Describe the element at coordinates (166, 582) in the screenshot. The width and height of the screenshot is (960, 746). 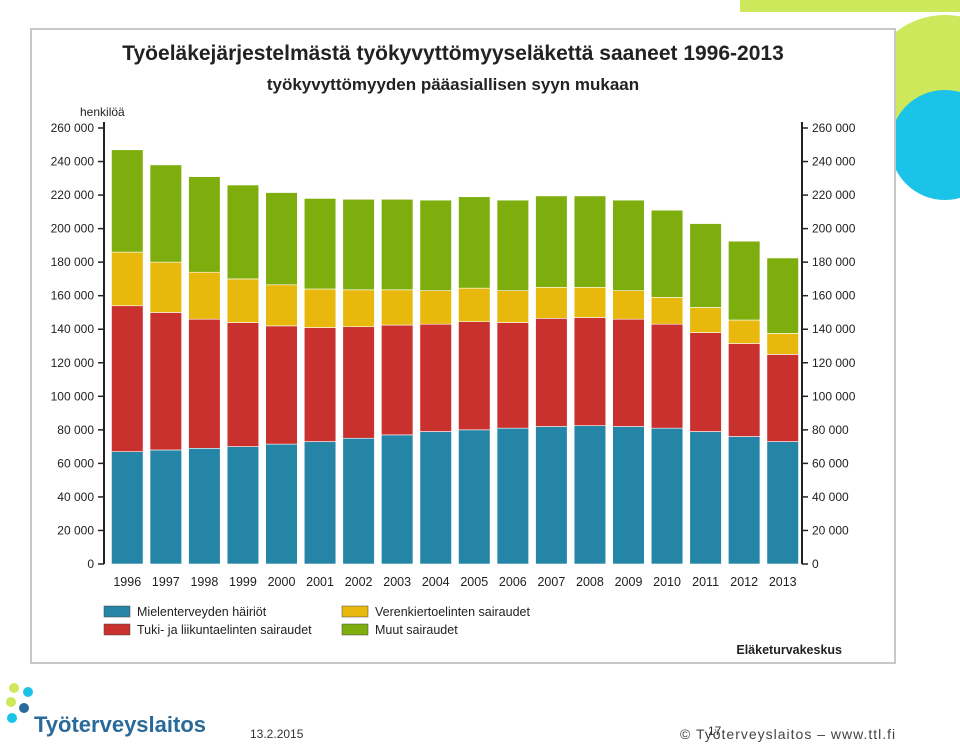
I see `x-tick-label: 1997` at that location.